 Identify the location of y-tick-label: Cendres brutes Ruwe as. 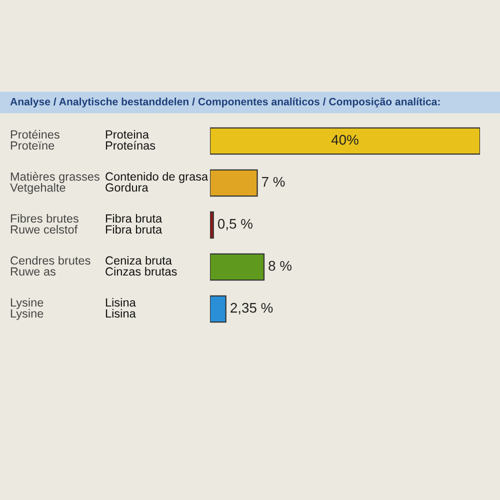
(50, 266).